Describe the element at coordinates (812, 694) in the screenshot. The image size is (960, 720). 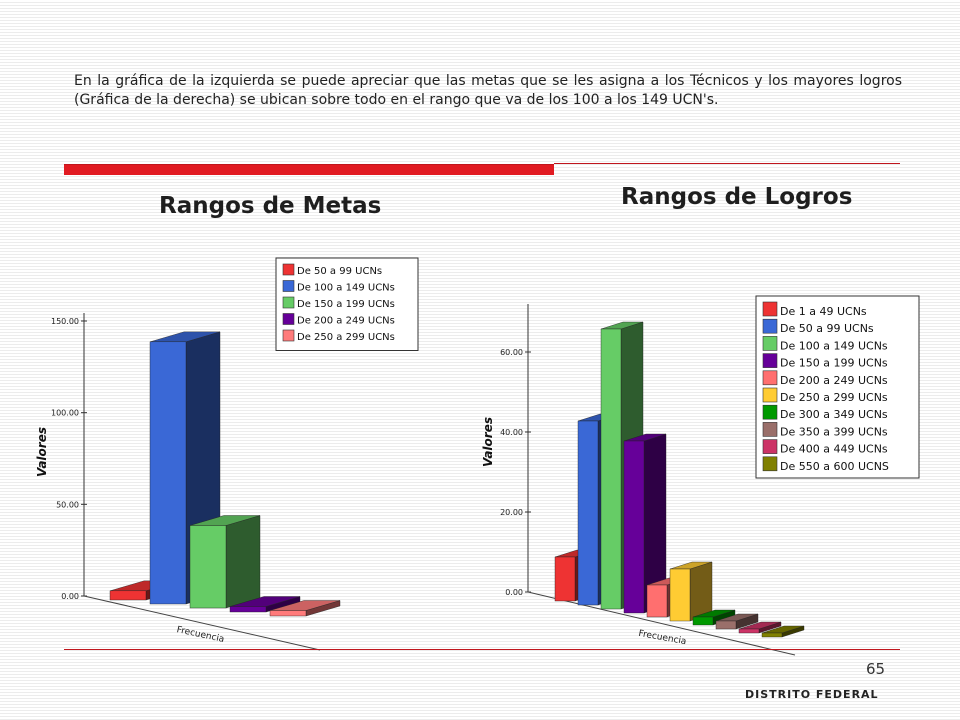
I see `footer-label: DISTRITO FEDERAL` at that location.